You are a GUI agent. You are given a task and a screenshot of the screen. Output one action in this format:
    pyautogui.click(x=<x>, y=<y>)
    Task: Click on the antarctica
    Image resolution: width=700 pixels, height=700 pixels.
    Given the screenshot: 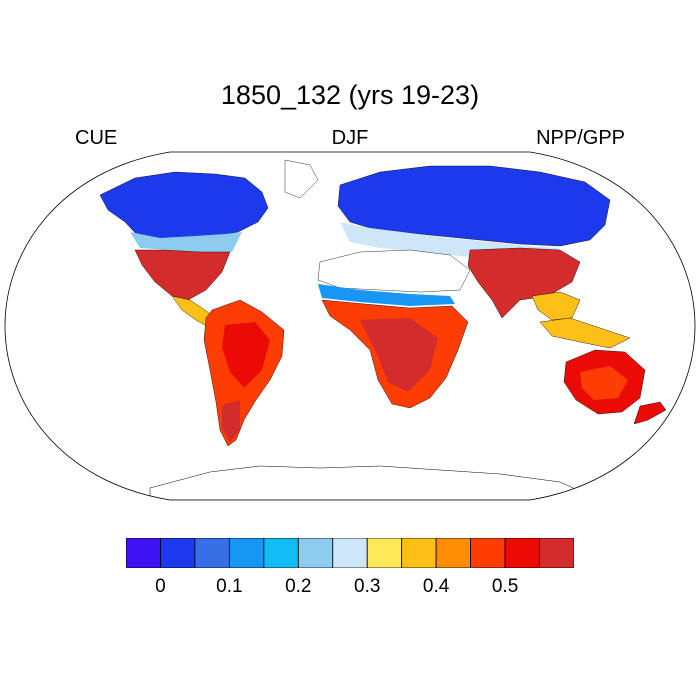 What is the action you would take?
    pyautogui.click(x=375, y=482)
    